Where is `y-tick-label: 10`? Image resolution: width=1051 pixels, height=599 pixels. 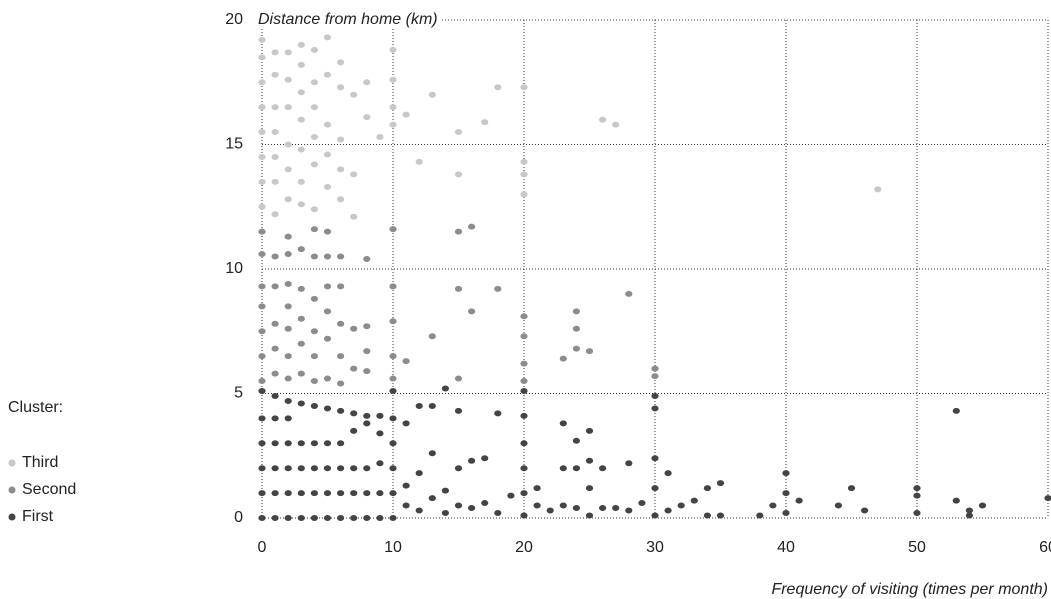 y-tick-label: 10 is located at coordinates (234, 268).